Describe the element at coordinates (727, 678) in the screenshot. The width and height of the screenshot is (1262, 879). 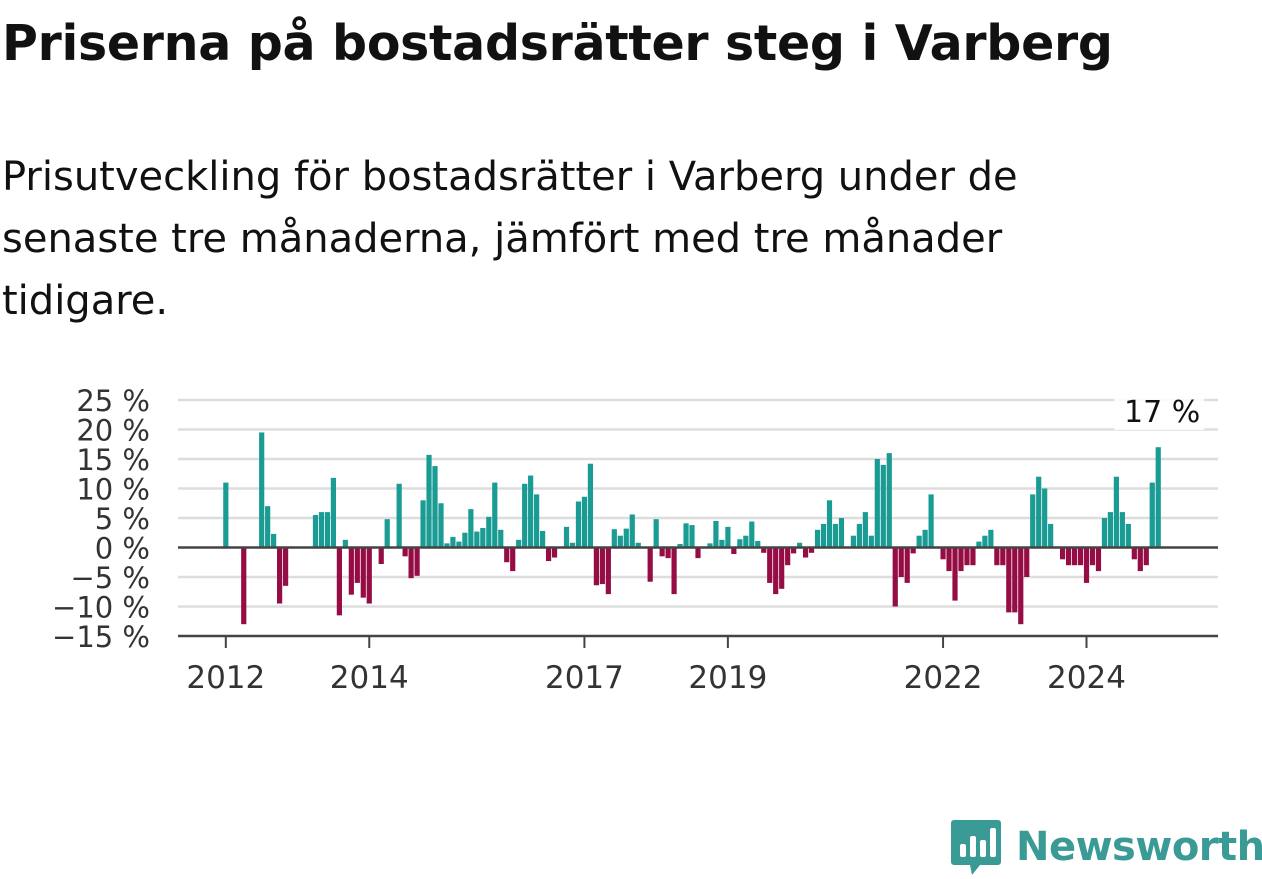
I see `x-tick-label: 2019` at that location.